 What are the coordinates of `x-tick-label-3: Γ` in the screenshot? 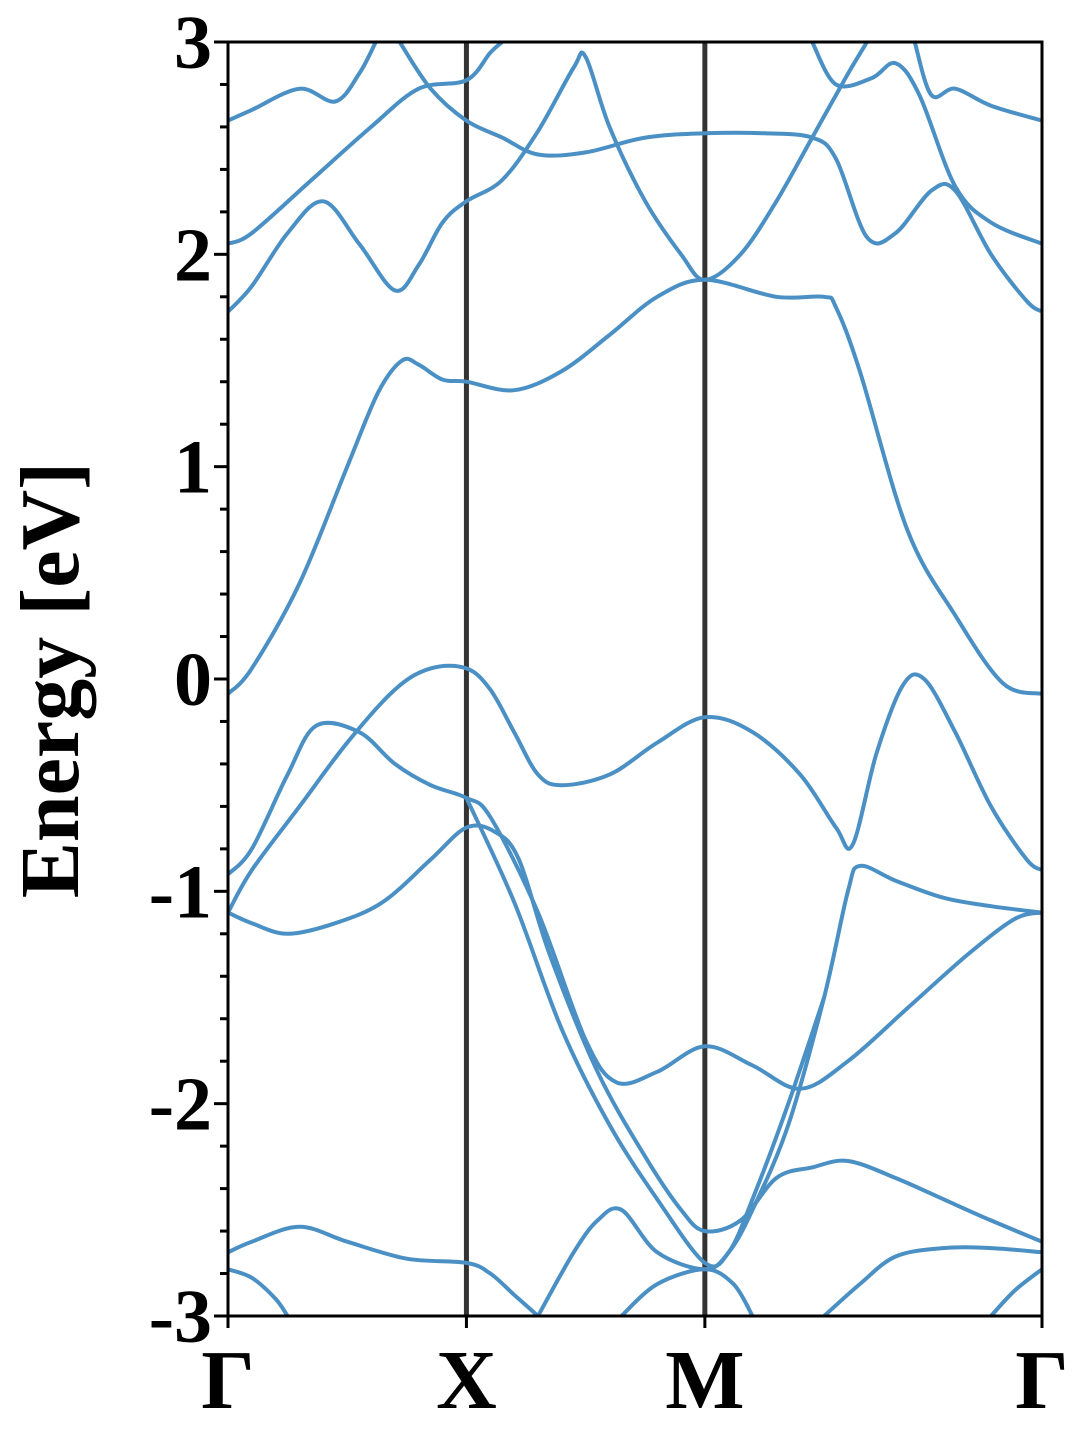 It's located at (1041, 1380).